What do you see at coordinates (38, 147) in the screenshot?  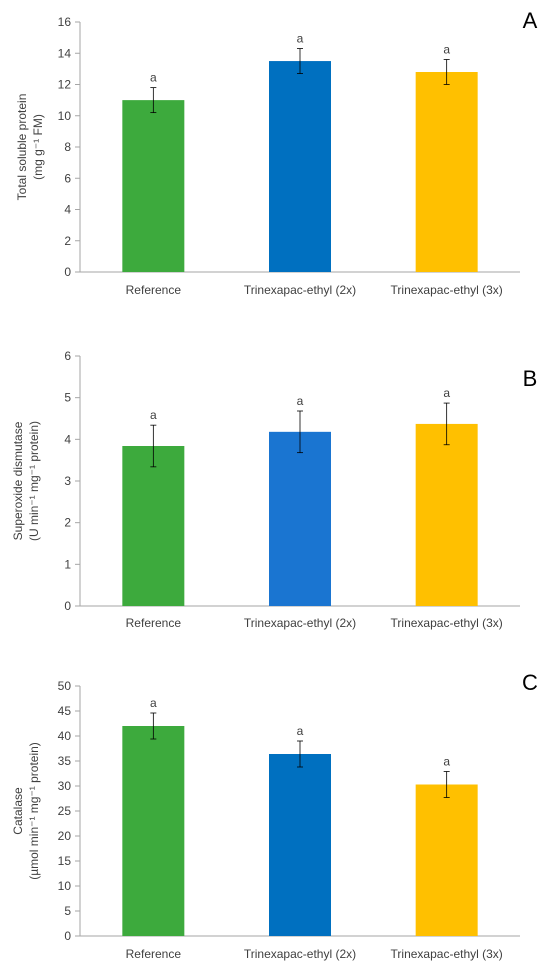 I see `y-axis-units: (mg g⁻¹ FM)` at bounding box center [38, 147].